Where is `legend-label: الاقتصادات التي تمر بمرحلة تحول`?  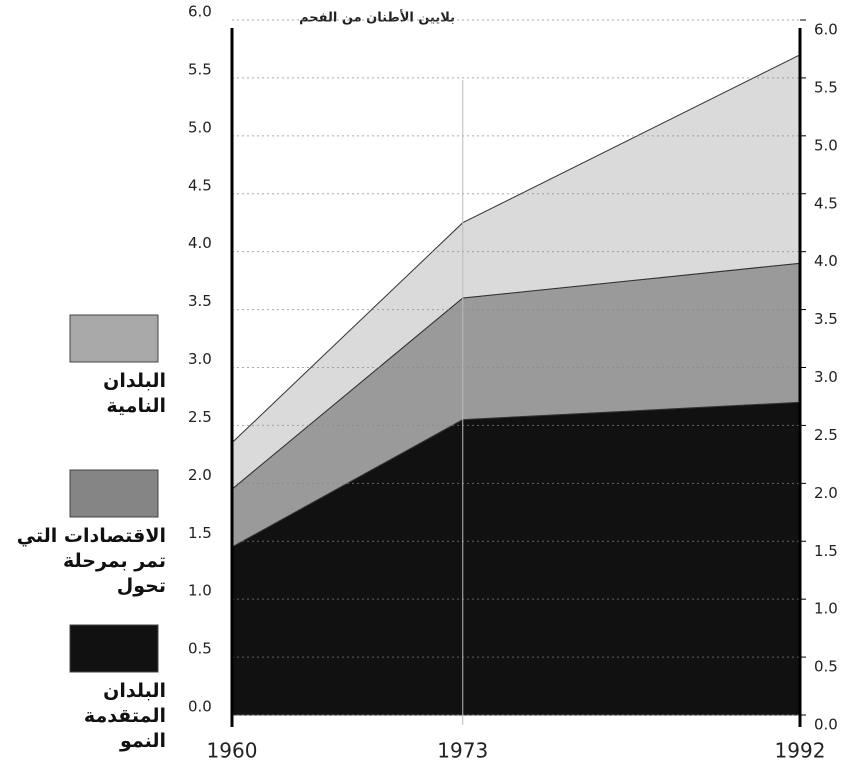
legend-label: الاقتصادات التي تمر بمرحلة تحول is located at coordinates (91, 561).